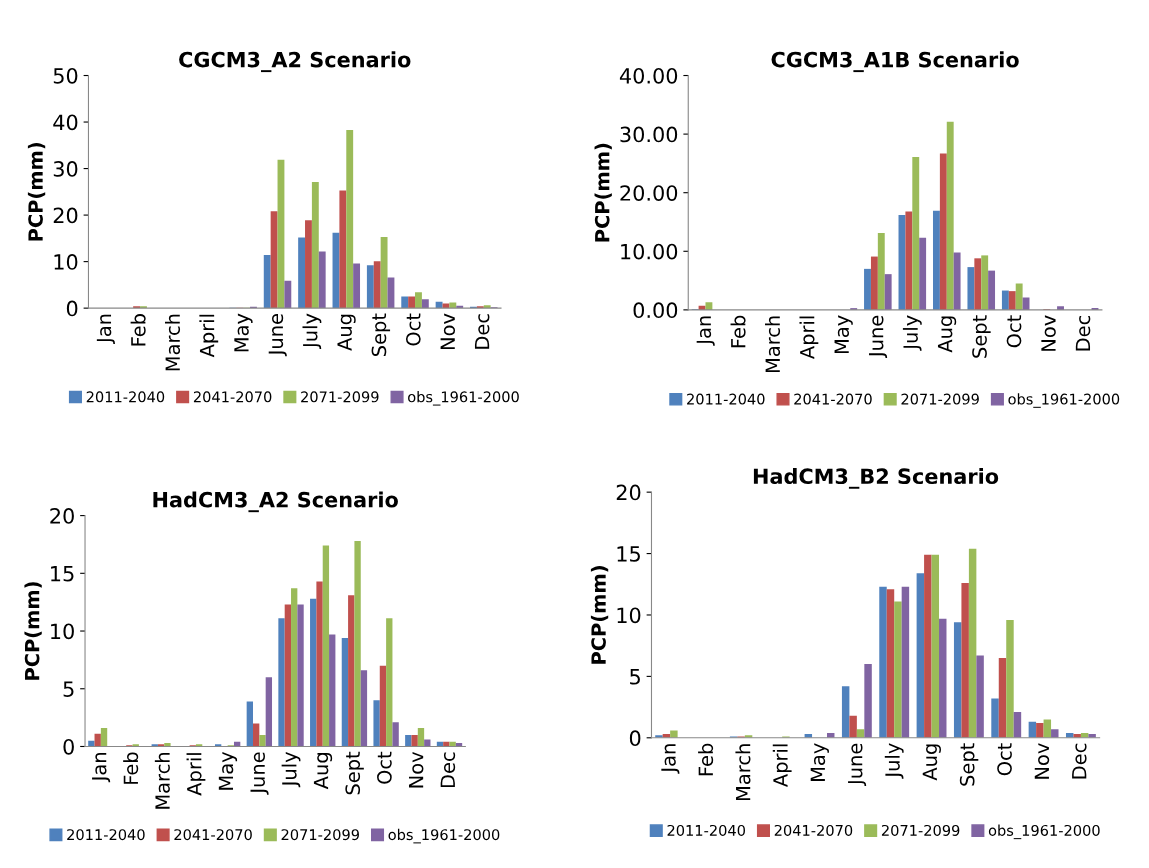 Image resolution: width=1149 pixels, height=868 pixels. Describe the element at coordinates (275, 502) in the screenshot. I see `chart-title: HadCM3_A2 Scenario` at that location.